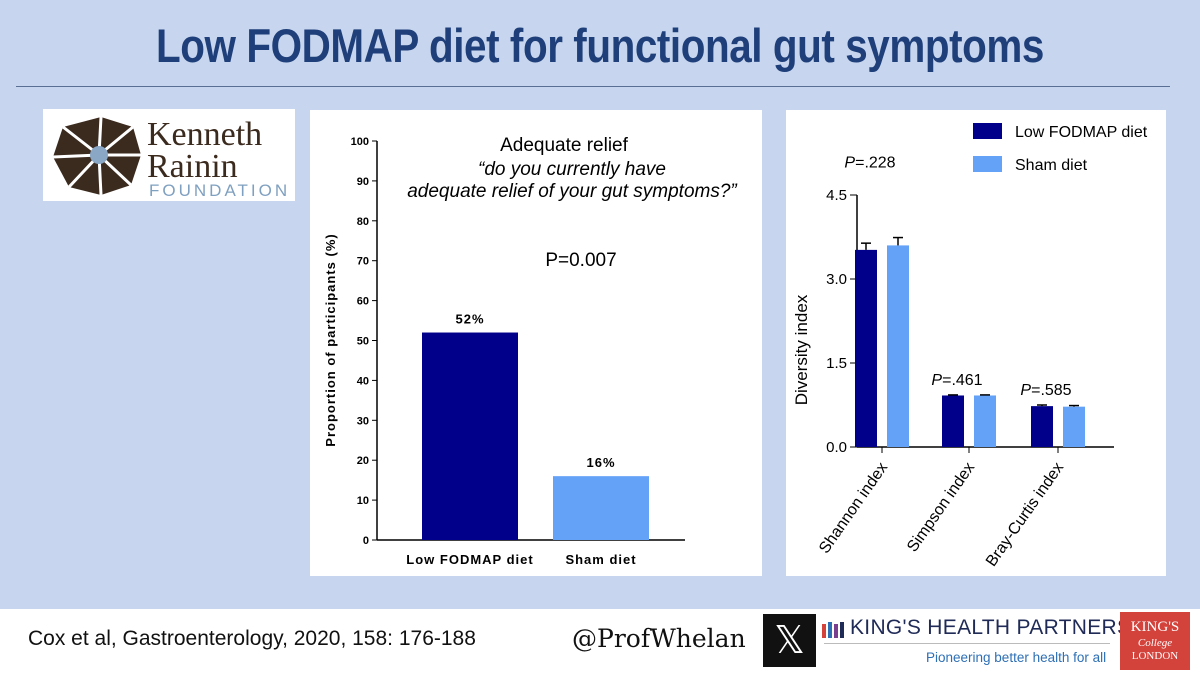 The width and height of the screenshot is (1200, 675). What do you see at coordinates (363, 342) in the screenshot?
I see `y-tick-label: 50` at bounding box center [363, 342].